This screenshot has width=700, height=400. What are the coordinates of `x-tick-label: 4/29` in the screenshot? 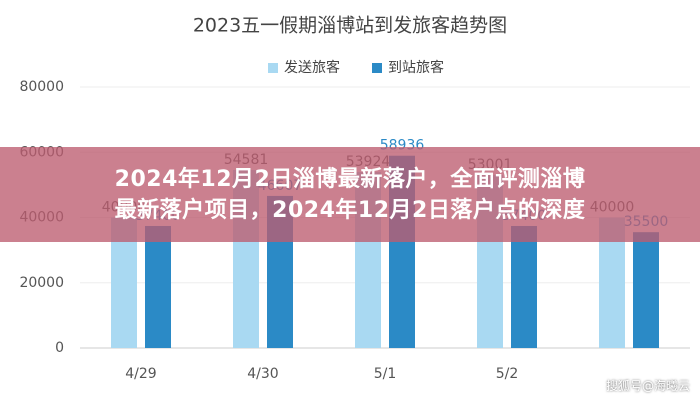 It's located at (140, 374).